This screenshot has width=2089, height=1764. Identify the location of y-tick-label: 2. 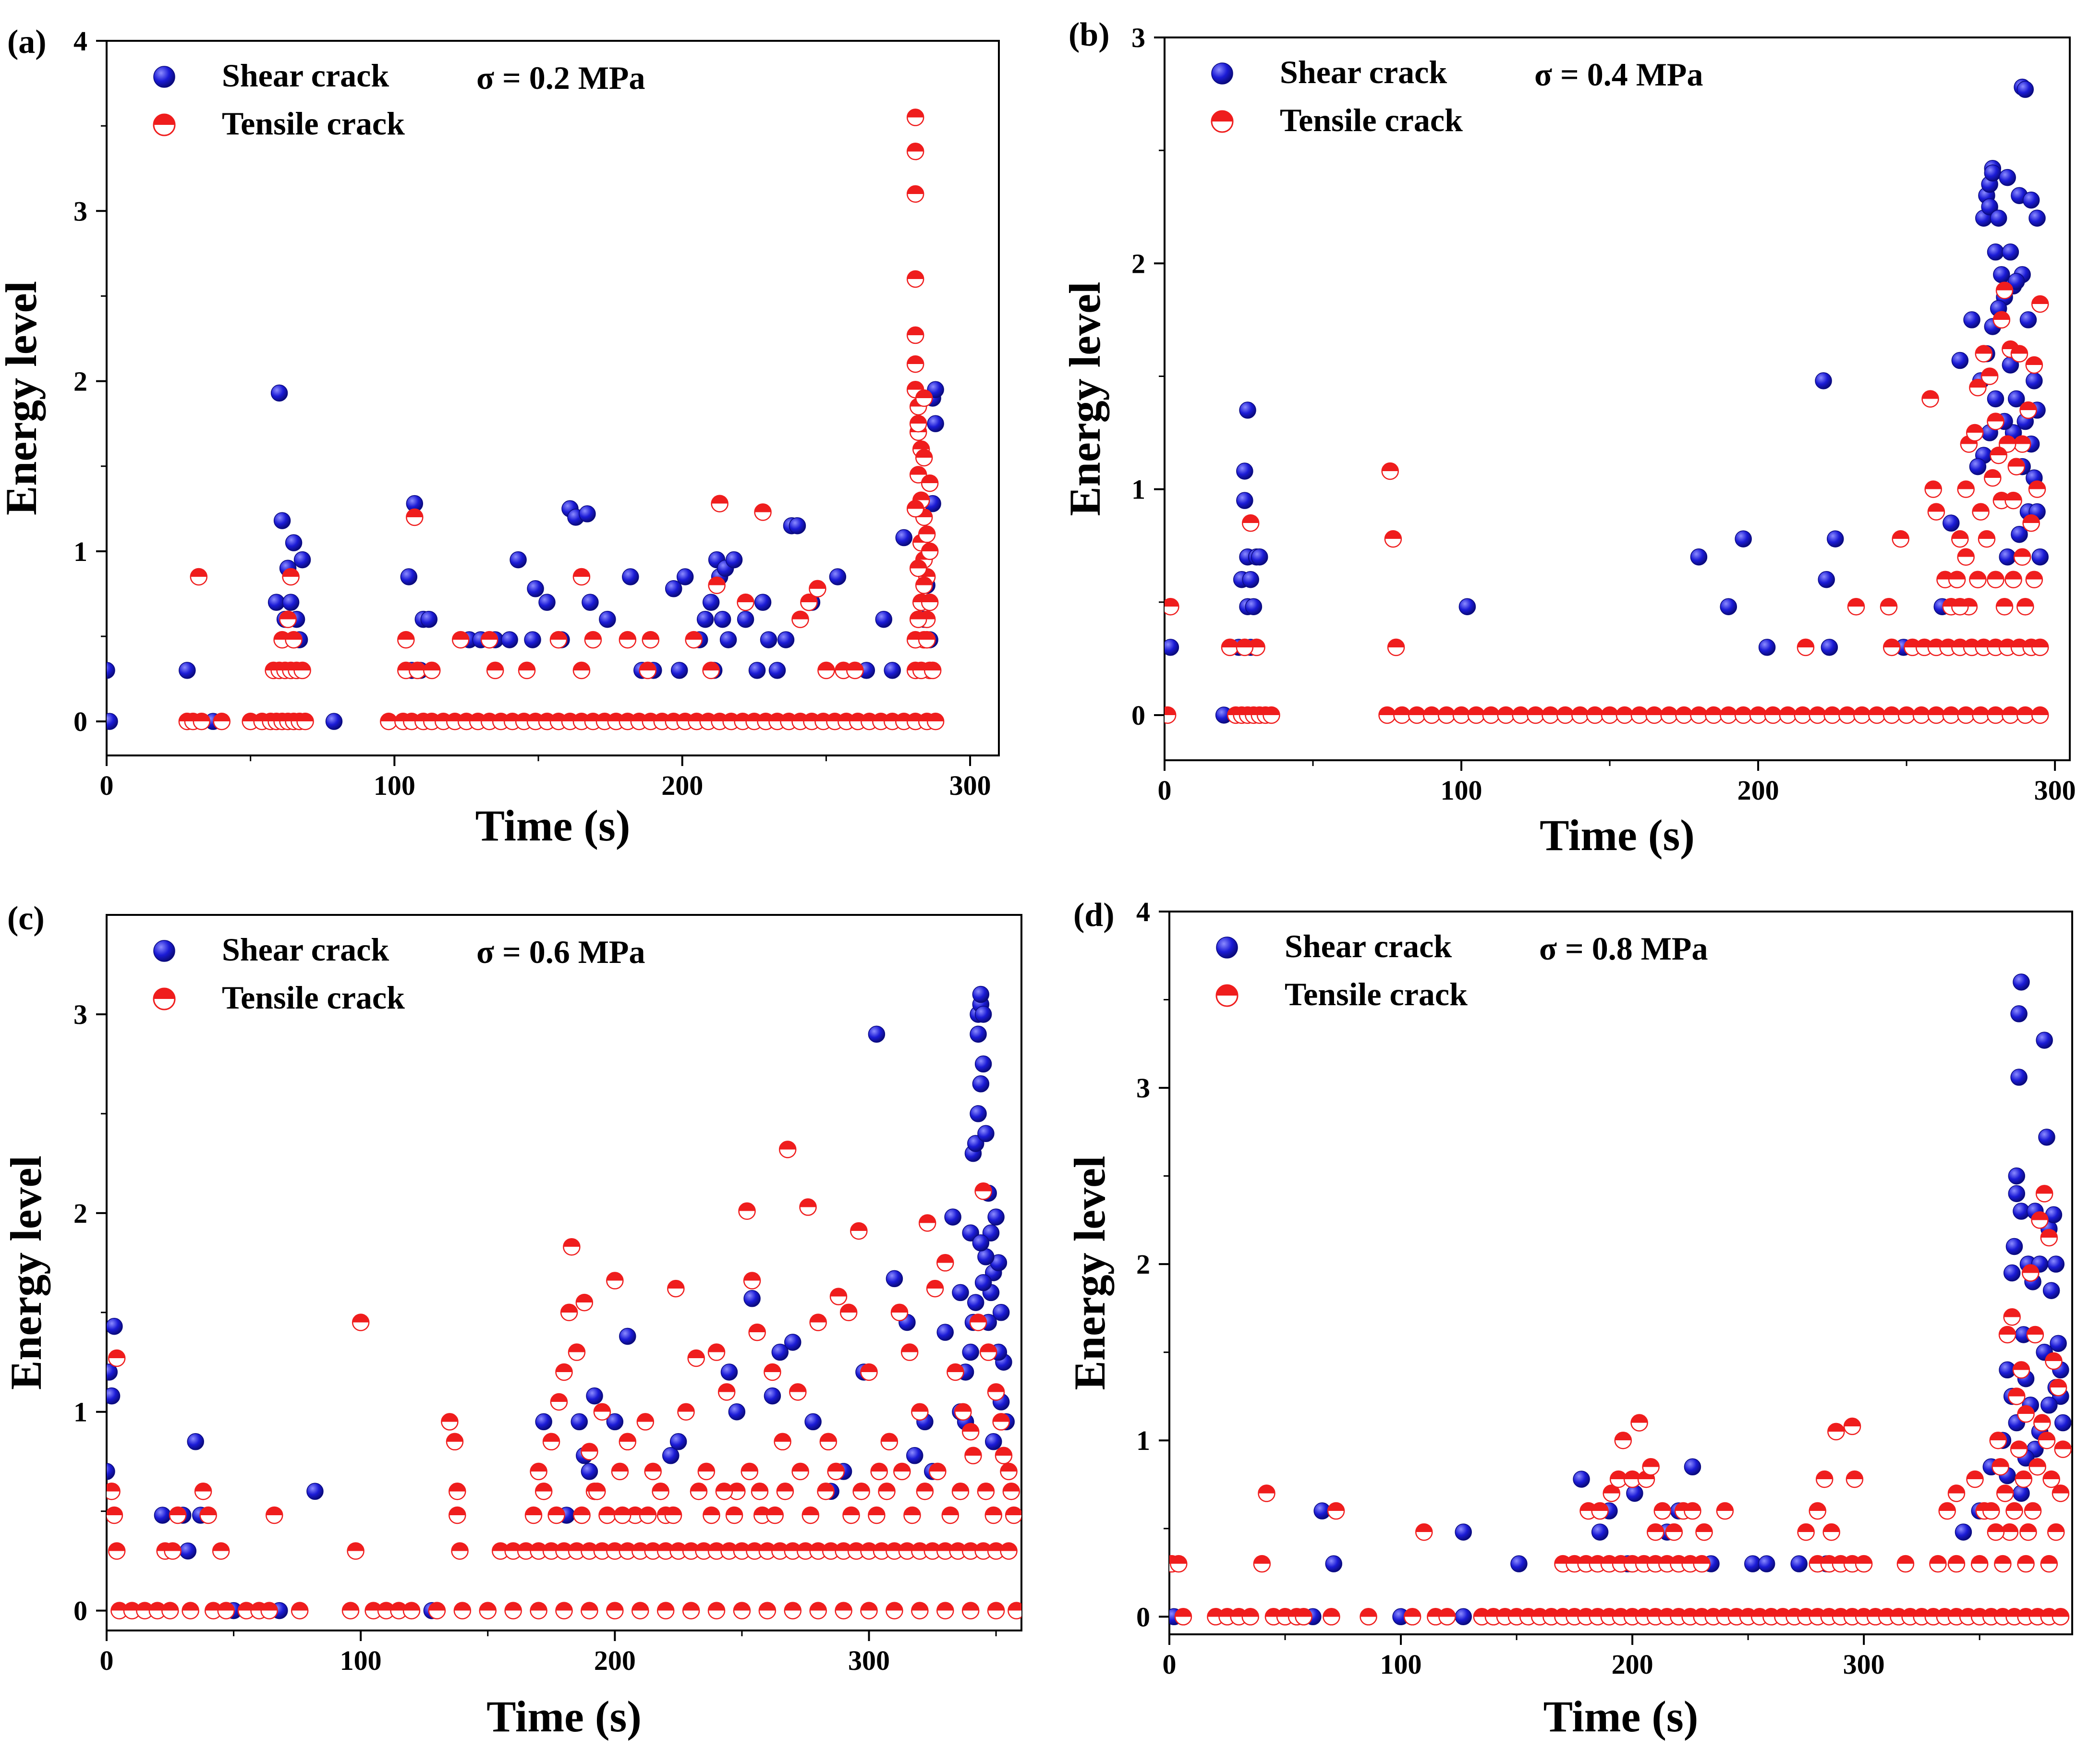
(1138, 263).